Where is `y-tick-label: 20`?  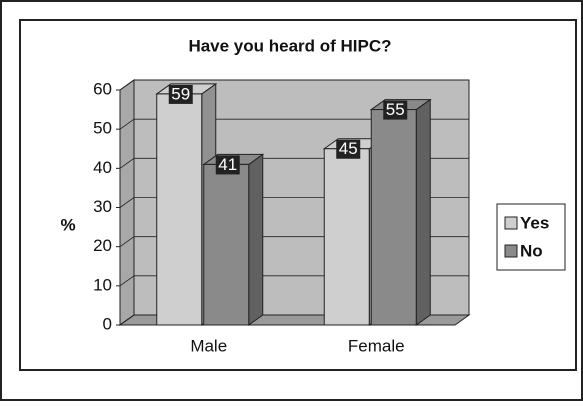 y-tick-label: 20 is located at coordinates (102, 245).